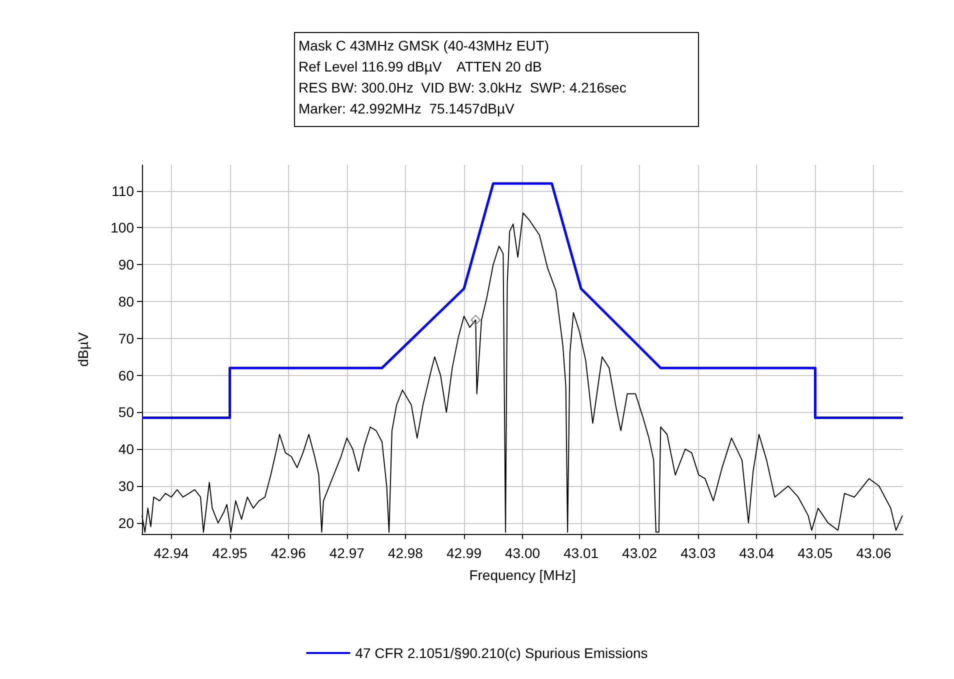 The height and width of the screenshot is (679, 954). I want to click on y-axis-title: dBµV, so click(83, 349).